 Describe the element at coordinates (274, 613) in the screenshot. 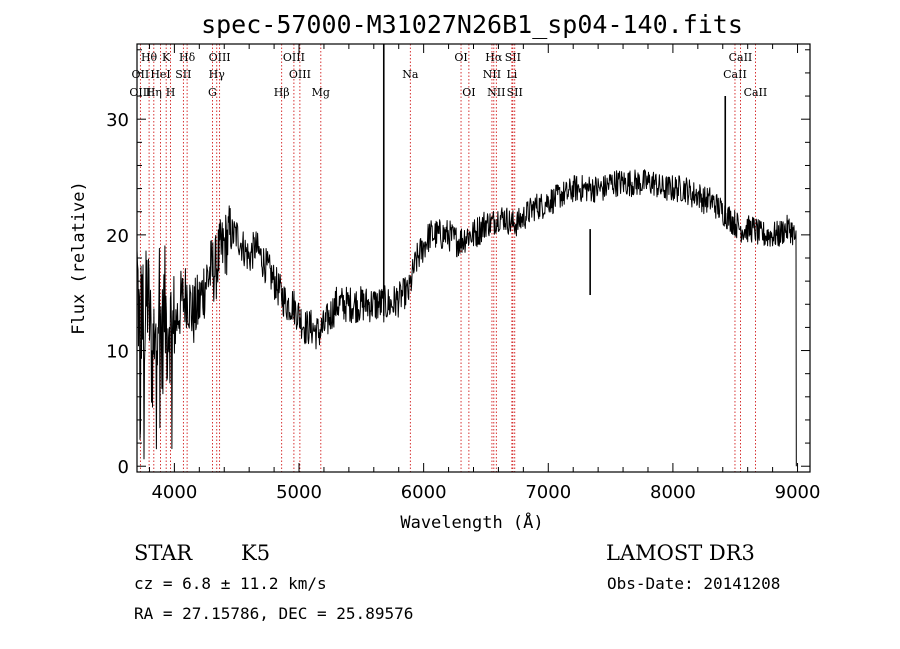

I see `coordinates: RA = 27.15786, DEC = 25.89576` at that location.